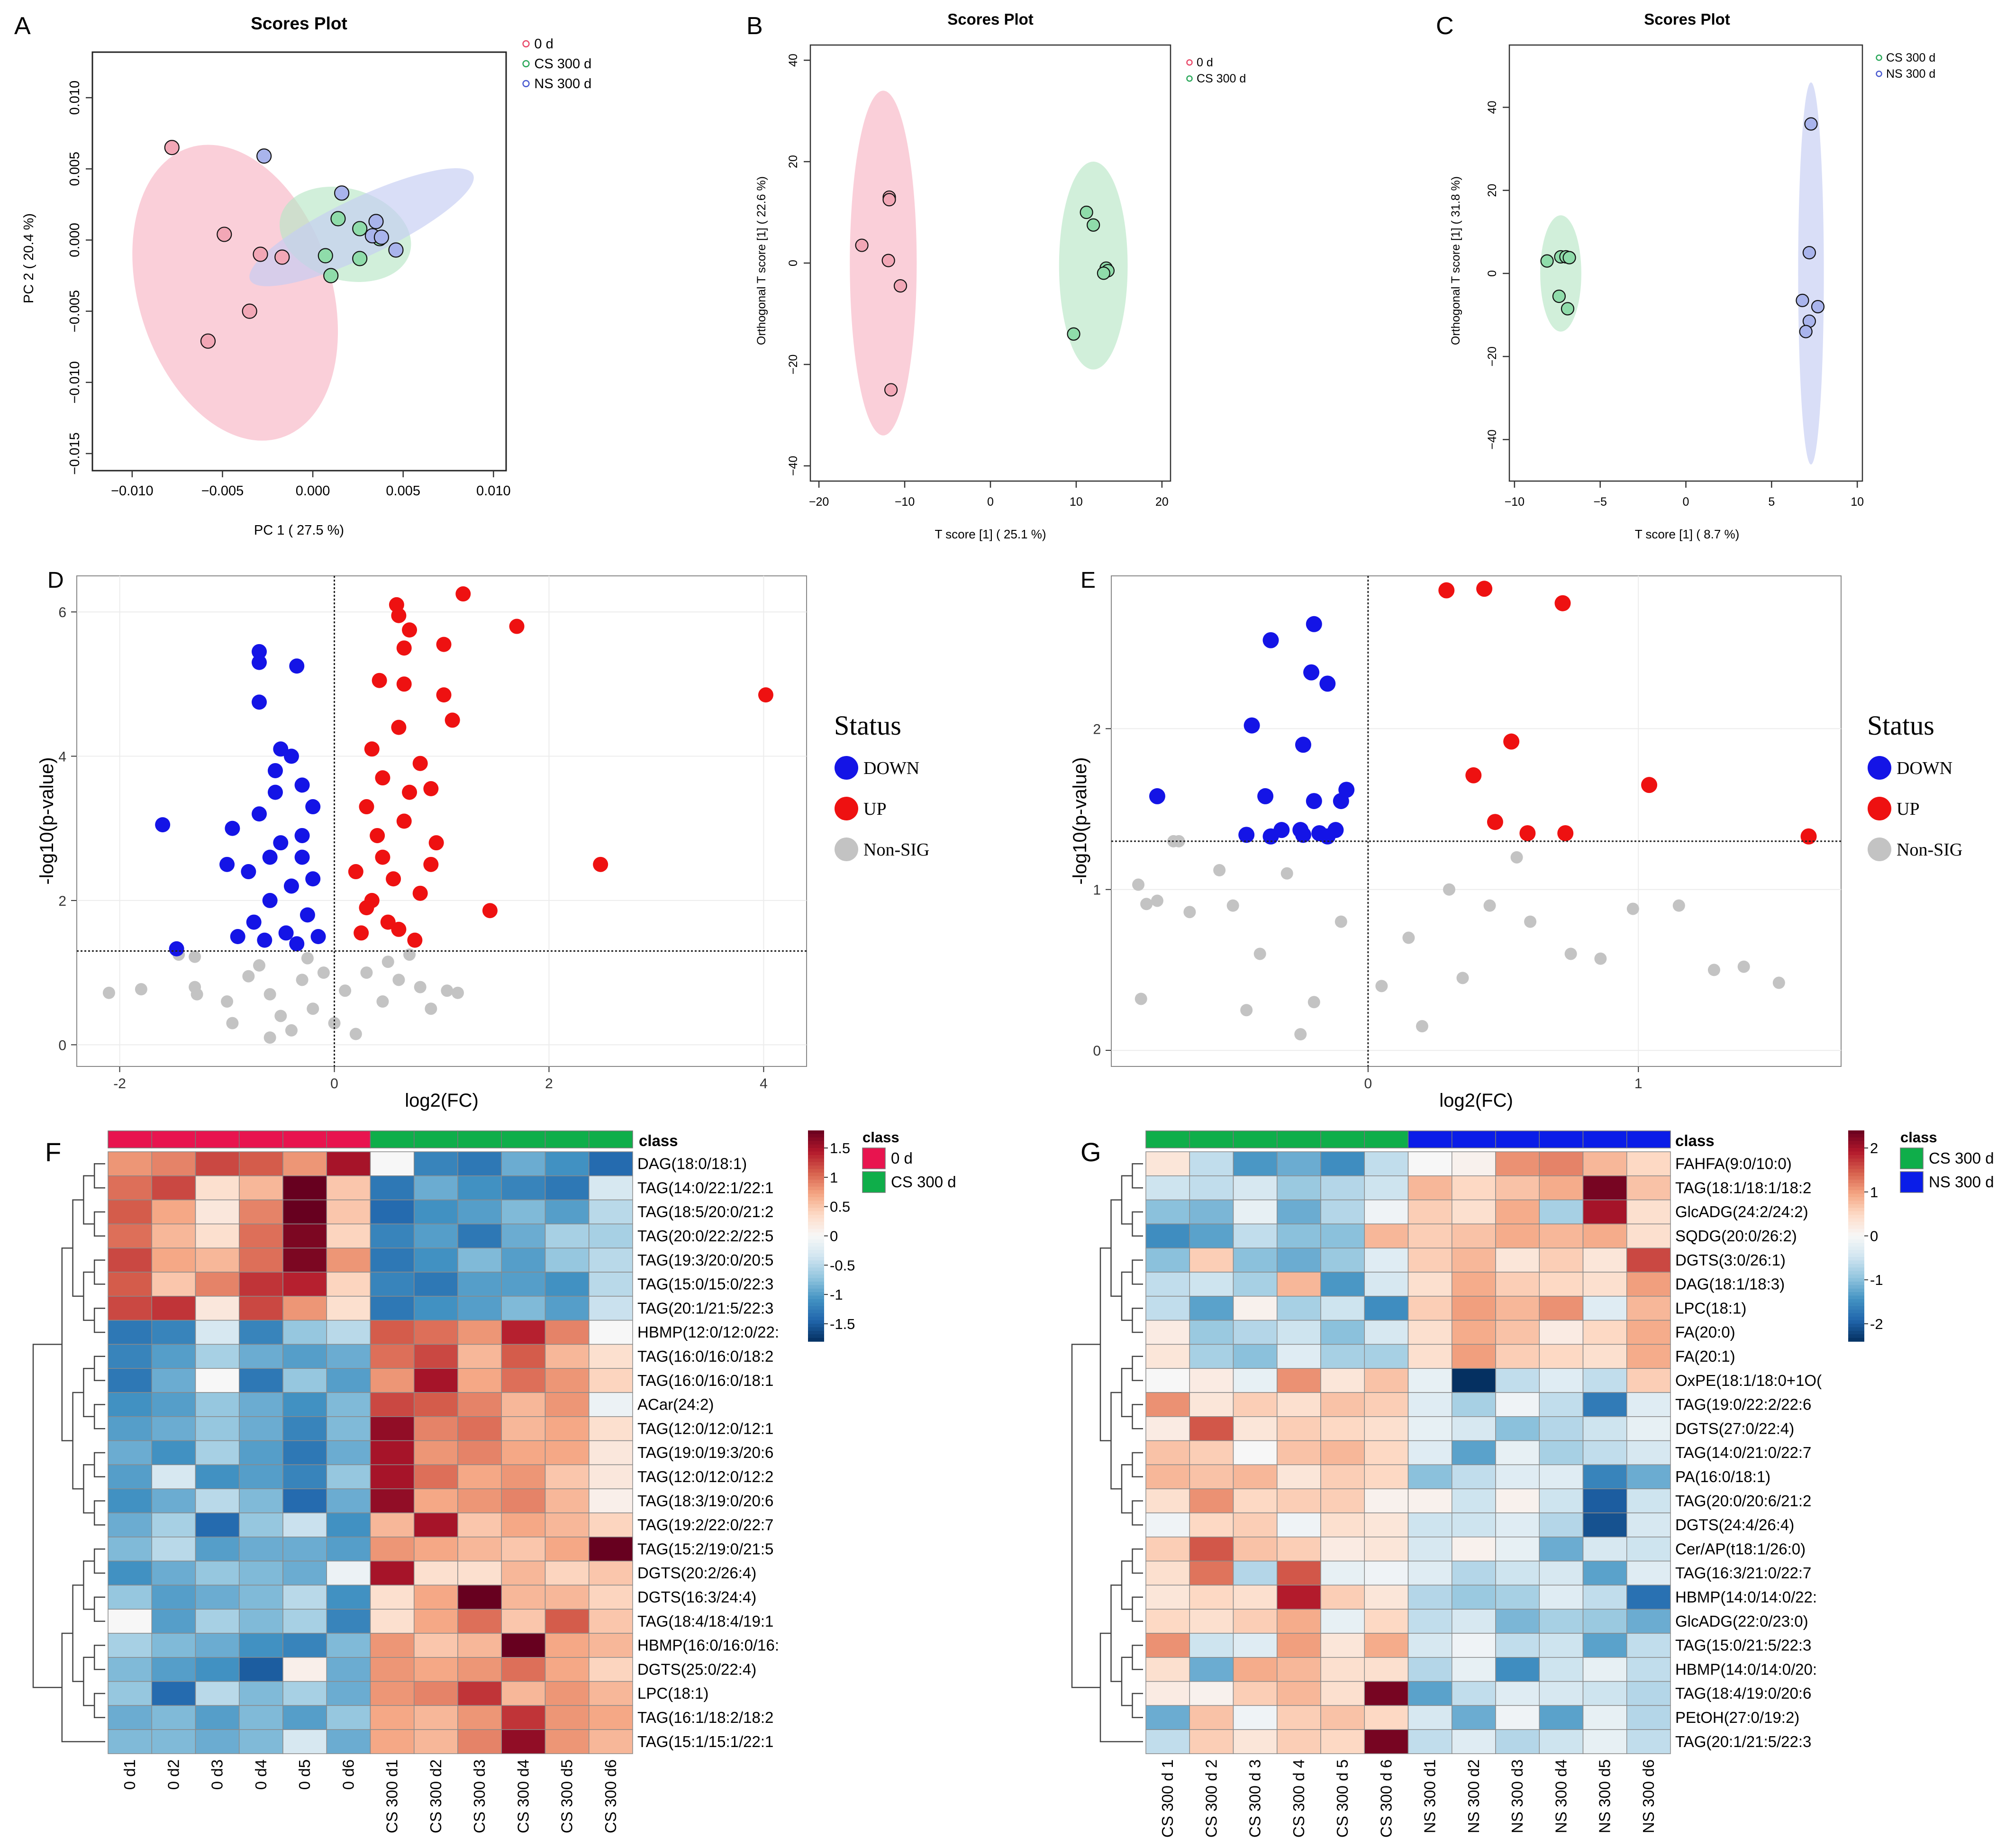 This screenshot has height=1848, width=2006. What do you see at coordinates (62, 1045) in the screenshot?
I see `chart-d-y-tick-label: 0` at bounding box center [62, 1045].